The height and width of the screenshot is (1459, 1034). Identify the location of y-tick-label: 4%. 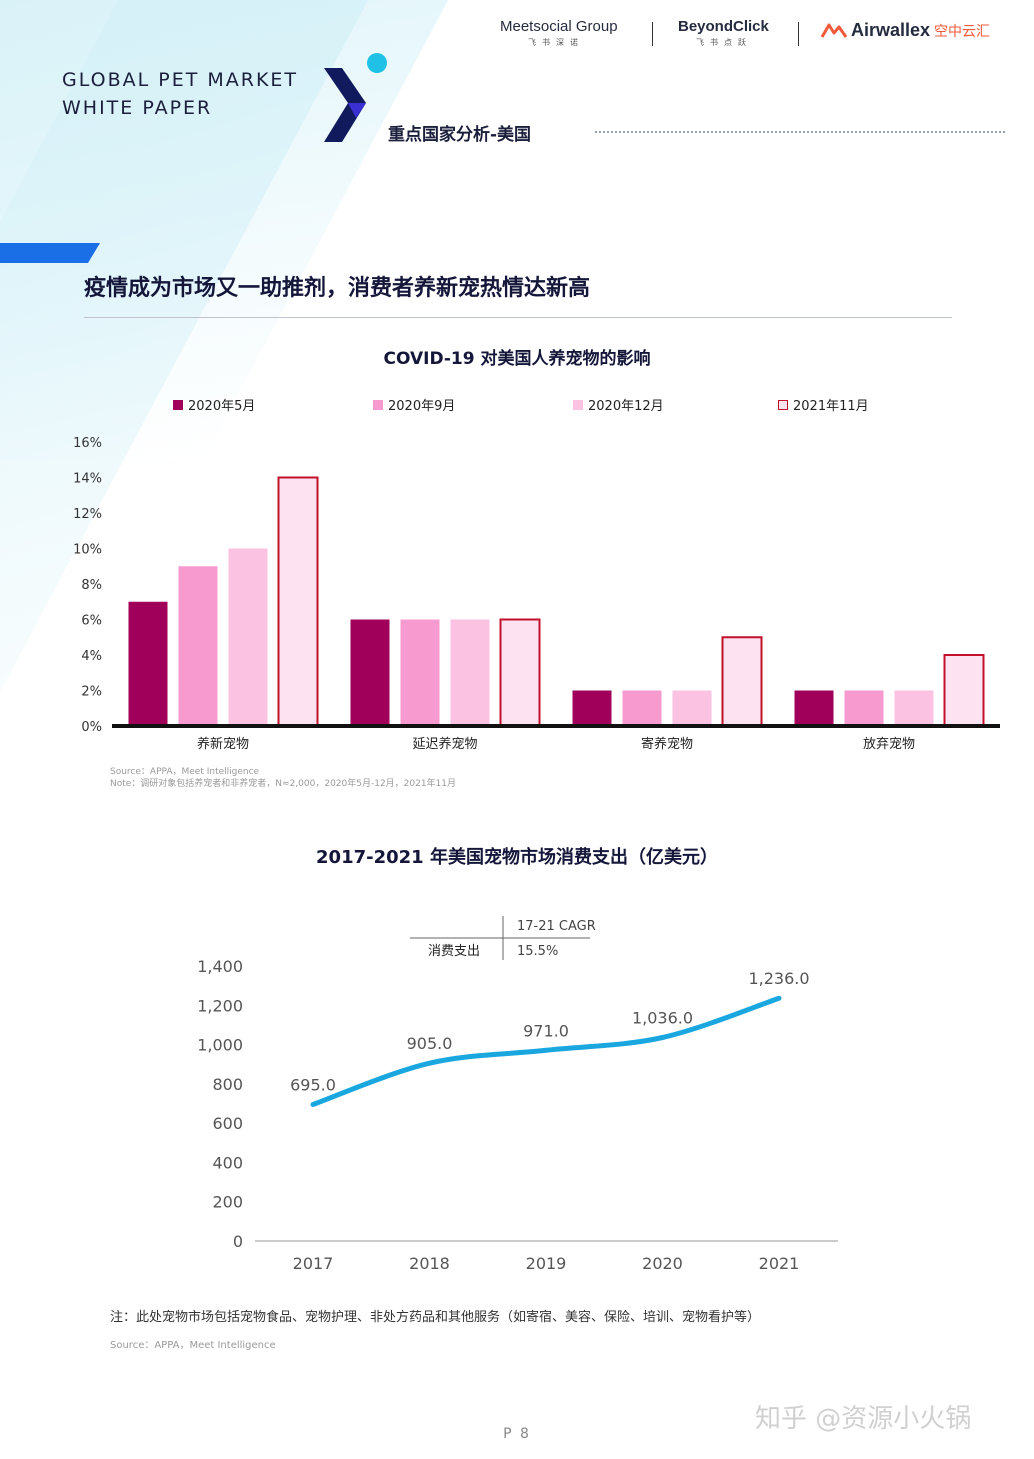
(91, 656).